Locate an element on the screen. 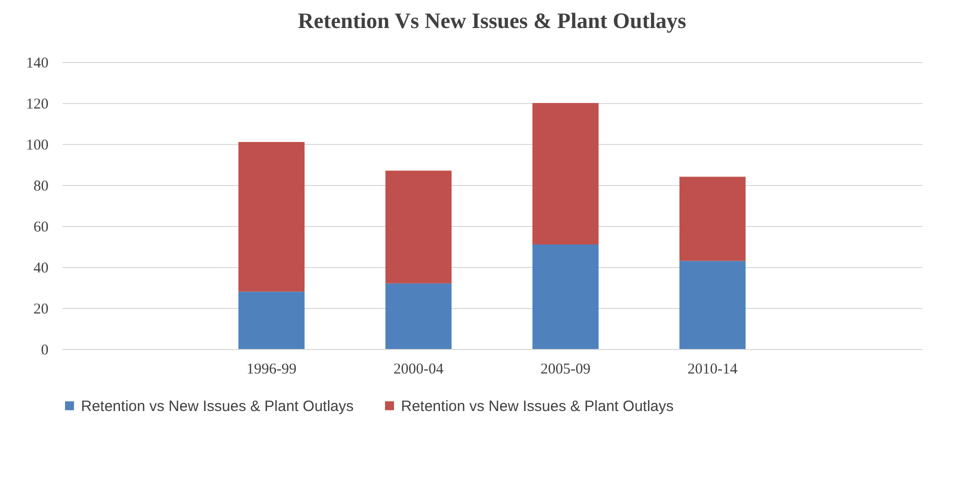 The height and width of the screenshot is (481, 958). y-tick-label: 0 is located at coordinates (44, 350).